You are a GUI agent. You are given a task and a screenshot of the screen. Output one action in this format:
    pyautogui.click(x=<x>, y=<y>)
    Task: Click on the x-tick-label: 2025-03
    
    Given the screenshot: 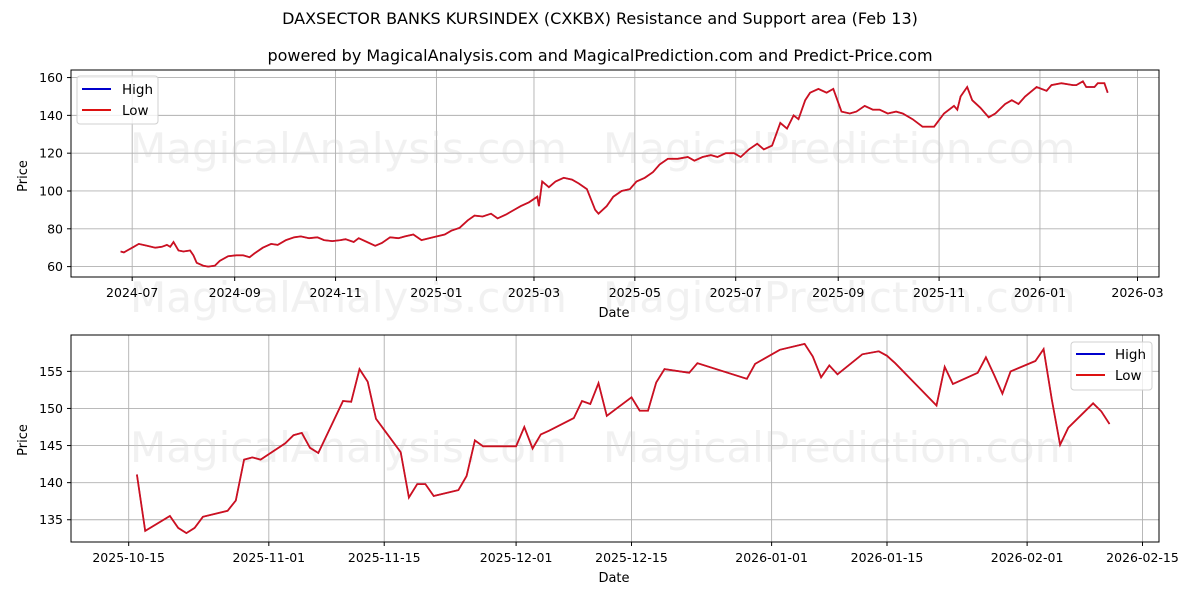 What is the action you would take?
    pyautogui.click(x=534, y=292)
    